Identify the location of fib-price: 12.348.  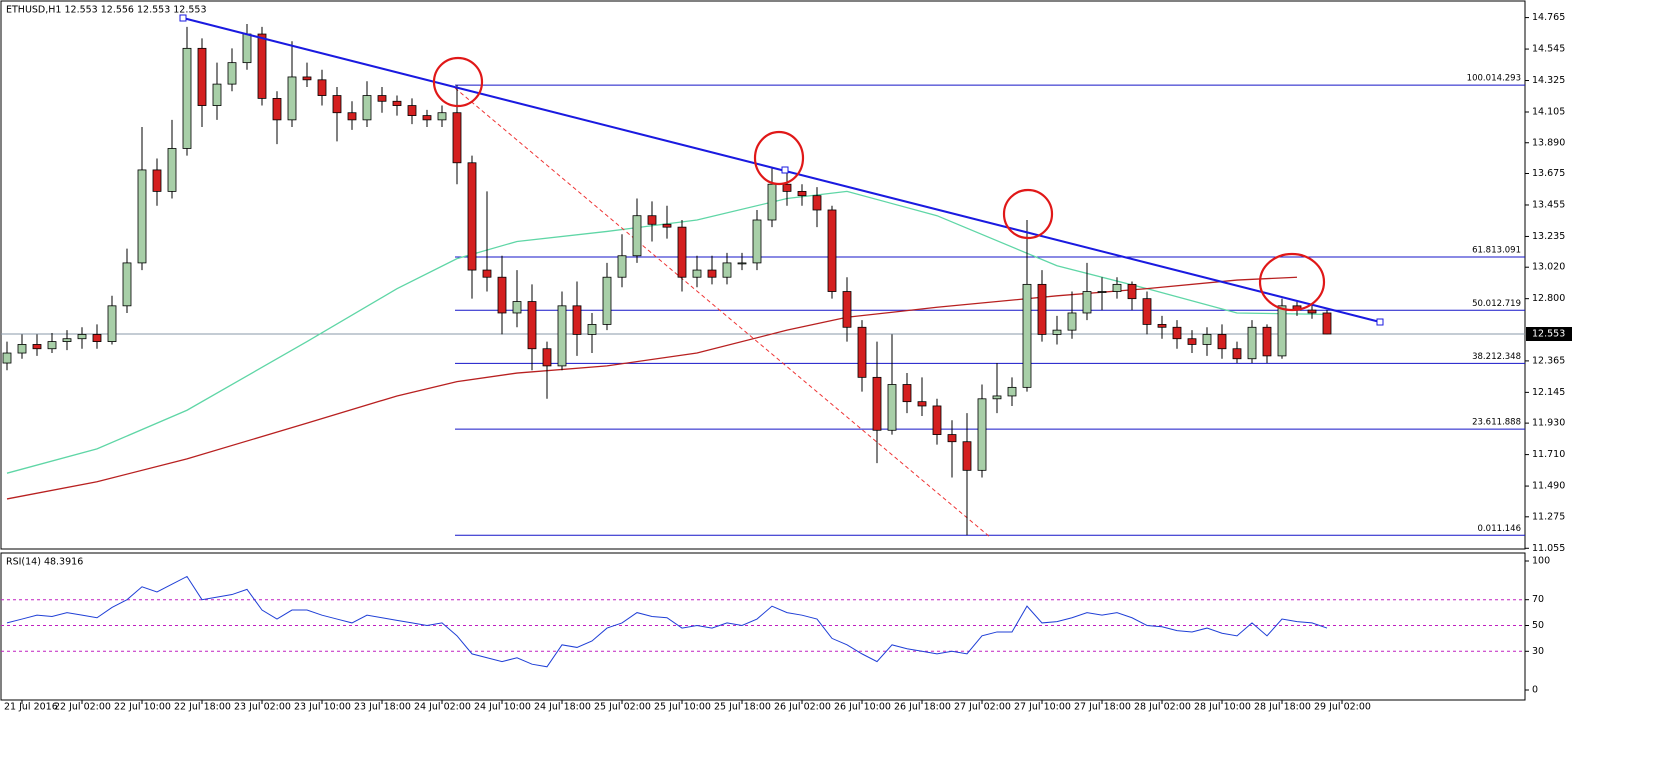
(1506, 357).